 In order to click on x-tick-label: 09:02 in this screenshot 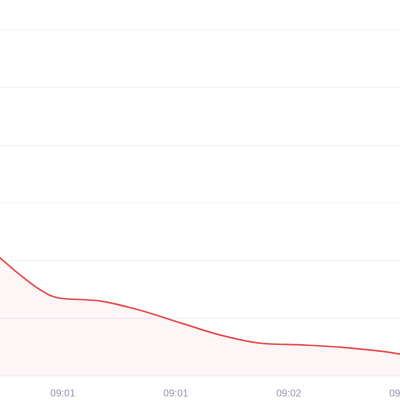, I will do `click(288, 394)`.